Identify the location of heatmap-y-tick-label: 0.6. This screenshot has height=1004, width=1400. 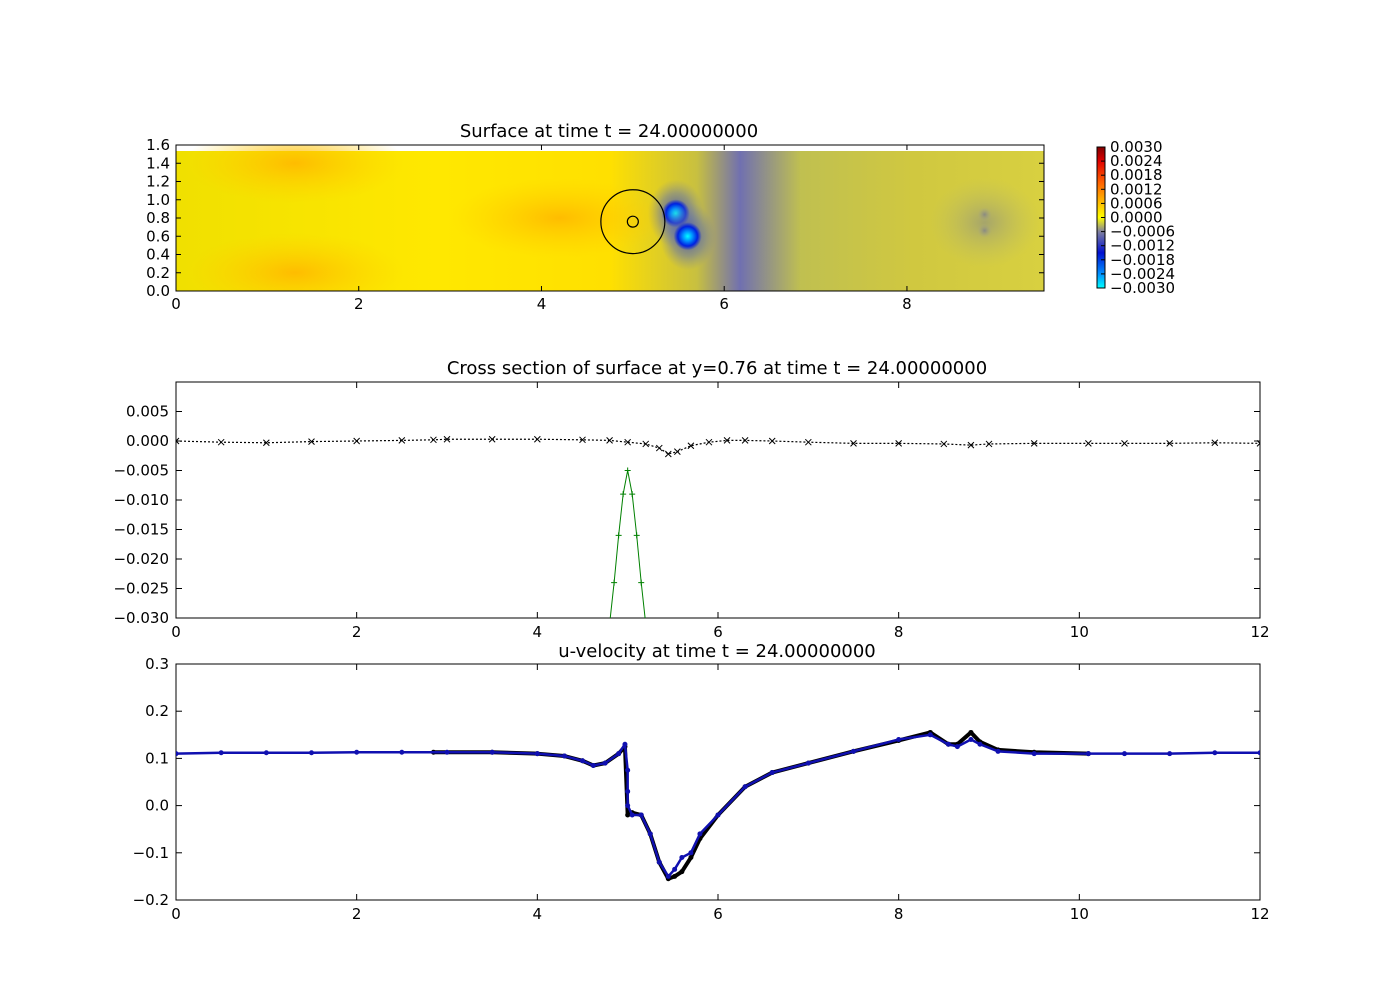
(158, 236).